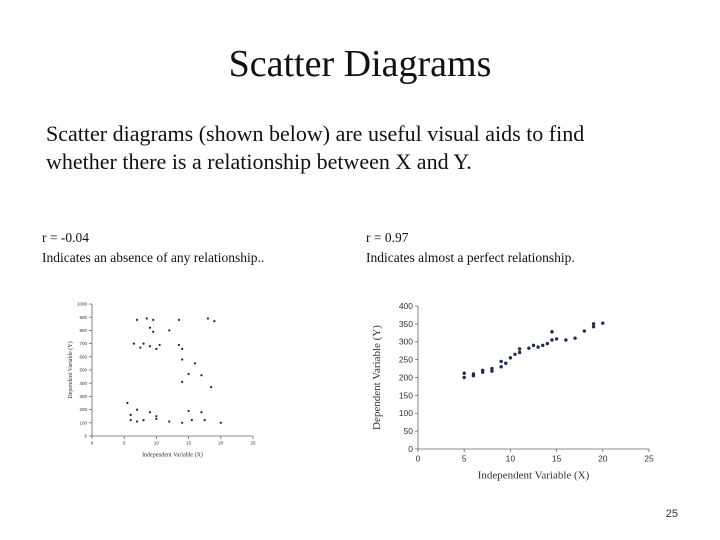 The height and width of the screenshot is (540, 720). Describe the element at coordinates (83, 343) in the screenshot. I see `y-tick-label: 700` at that location.